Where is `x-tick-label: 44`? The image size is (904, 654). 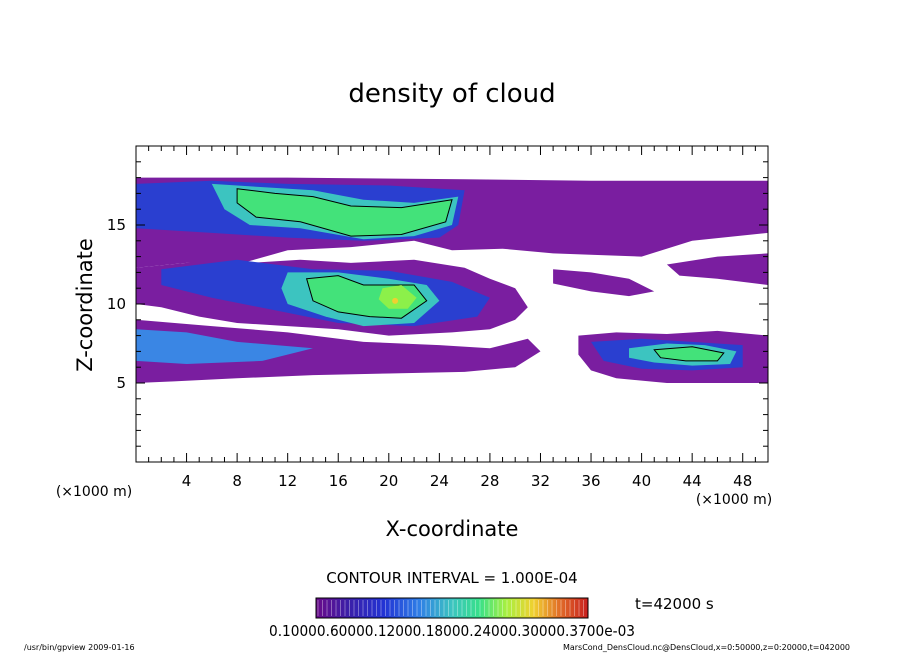 x-tick-label: 44 is located at coordinates (692, 481).